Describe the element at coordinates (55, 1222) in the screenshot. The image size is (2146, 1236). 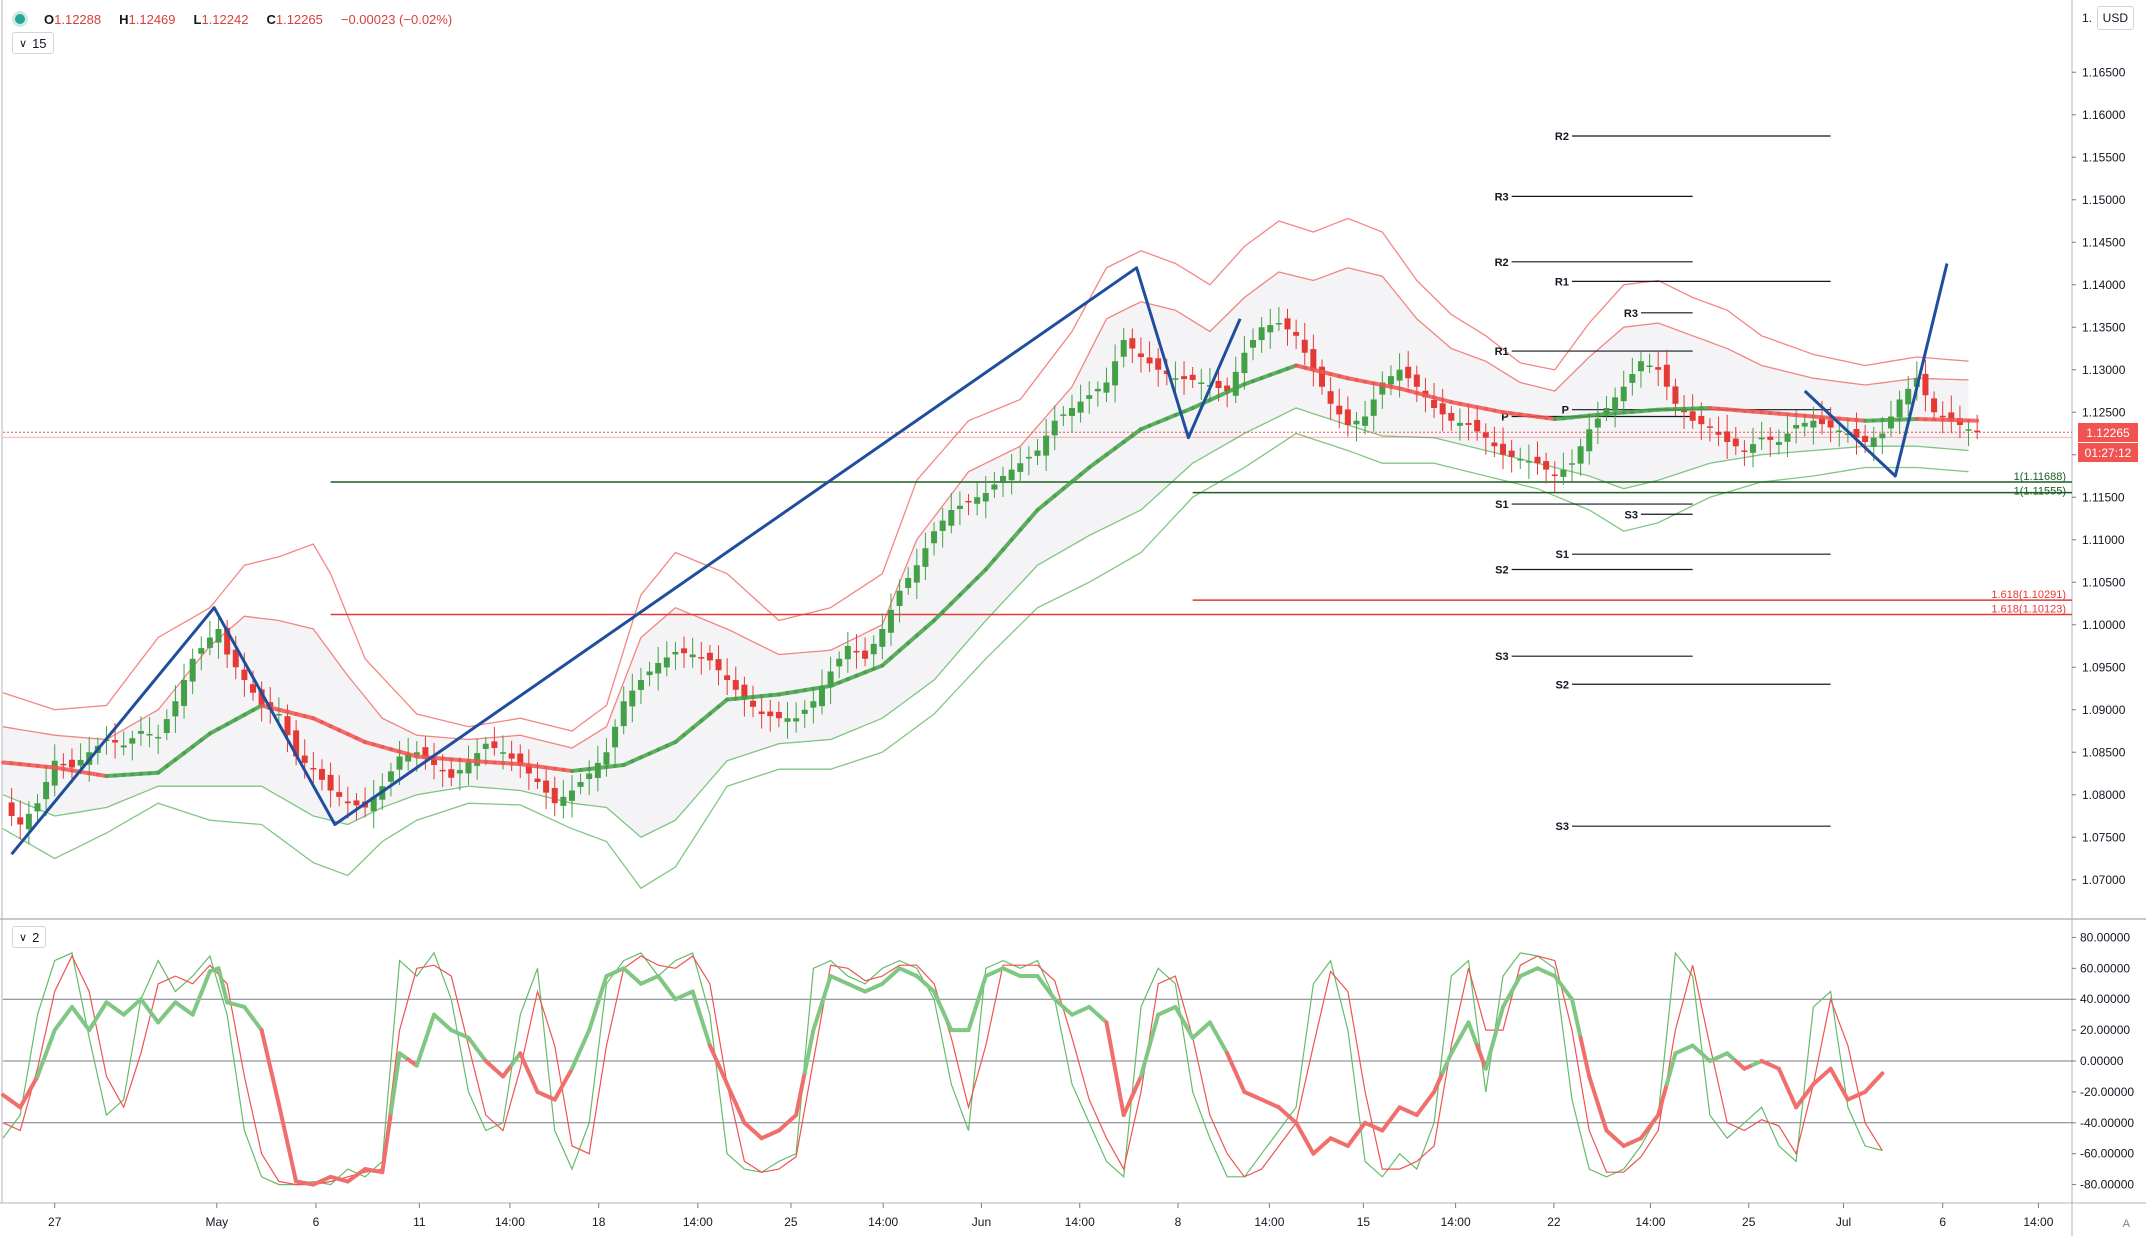
I see `time-tick-label: 27` at that location.